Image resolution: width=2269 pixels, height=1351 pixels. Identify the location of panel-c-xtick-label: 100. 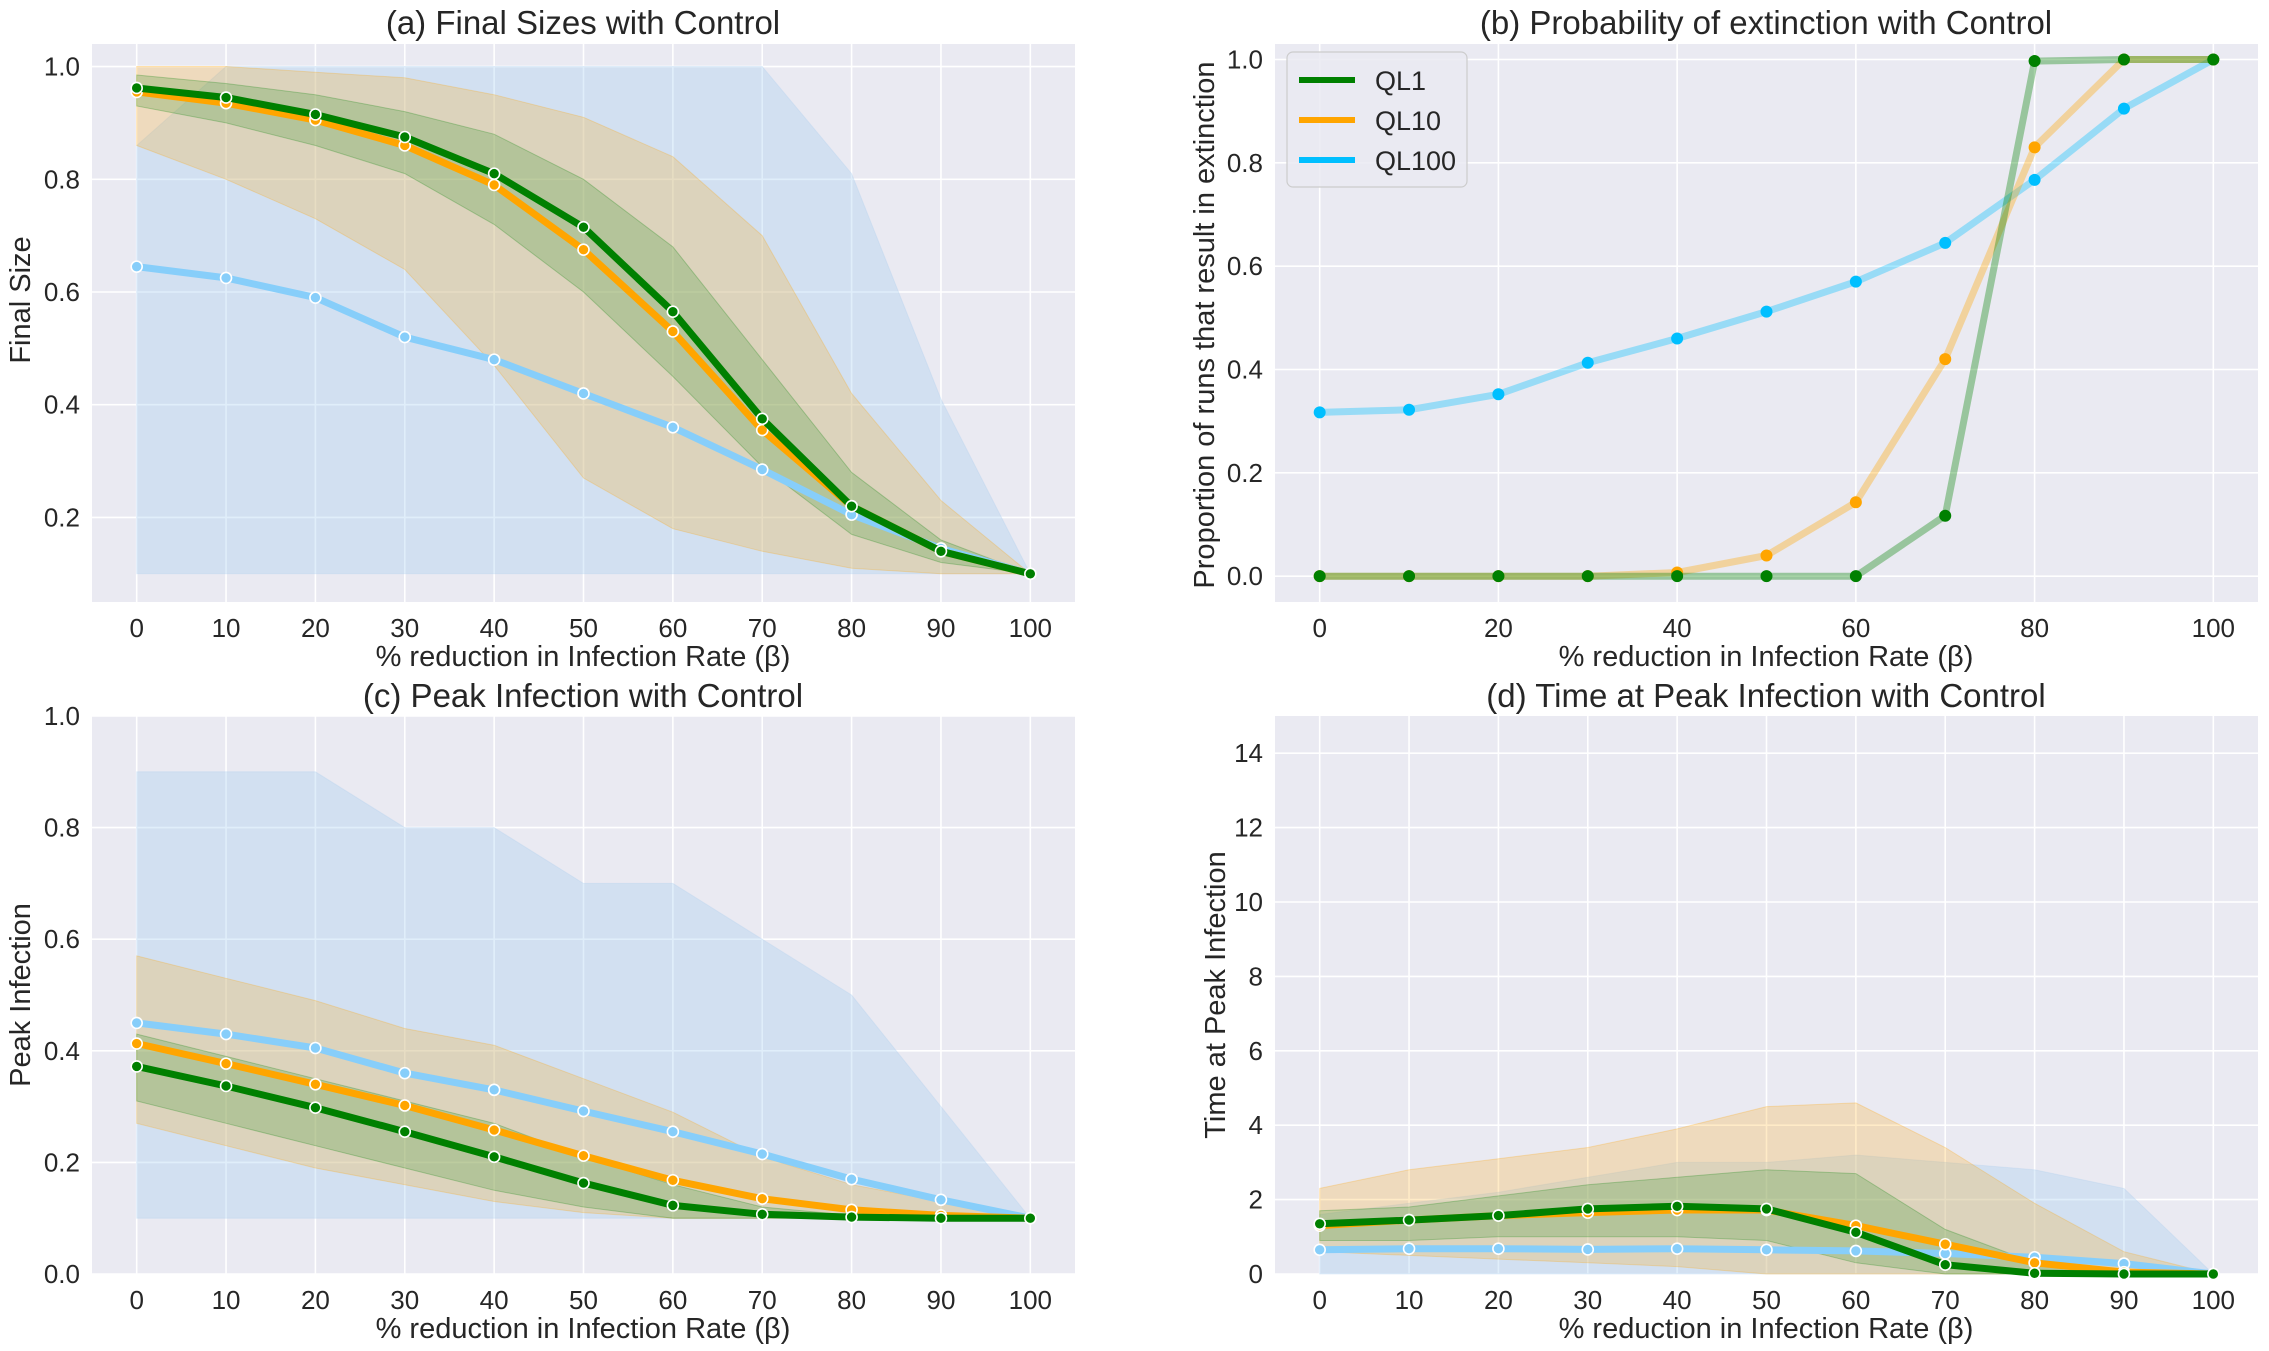
(1030, 1300).